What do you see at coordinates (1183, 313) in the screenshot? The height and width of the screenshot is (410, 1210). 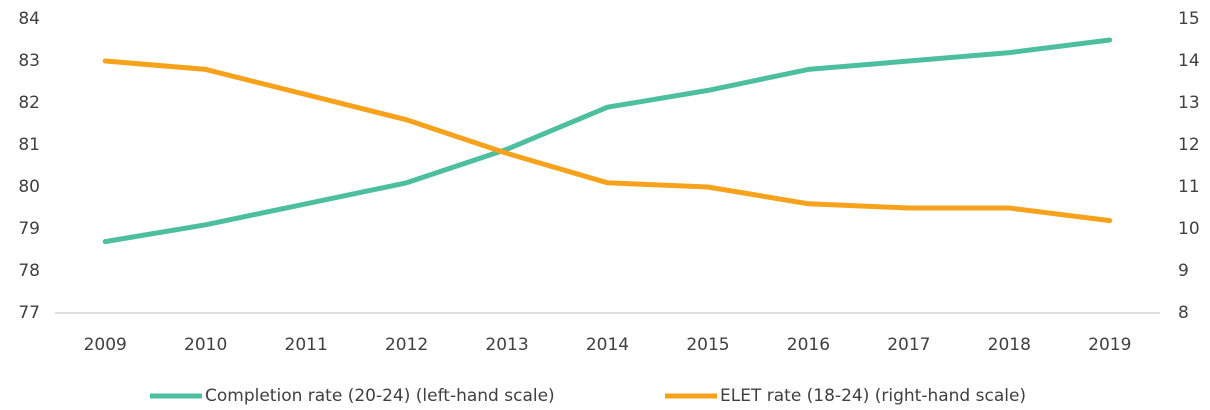 I see `y2-tick-label: 8` at bounding box center [1183, 313].